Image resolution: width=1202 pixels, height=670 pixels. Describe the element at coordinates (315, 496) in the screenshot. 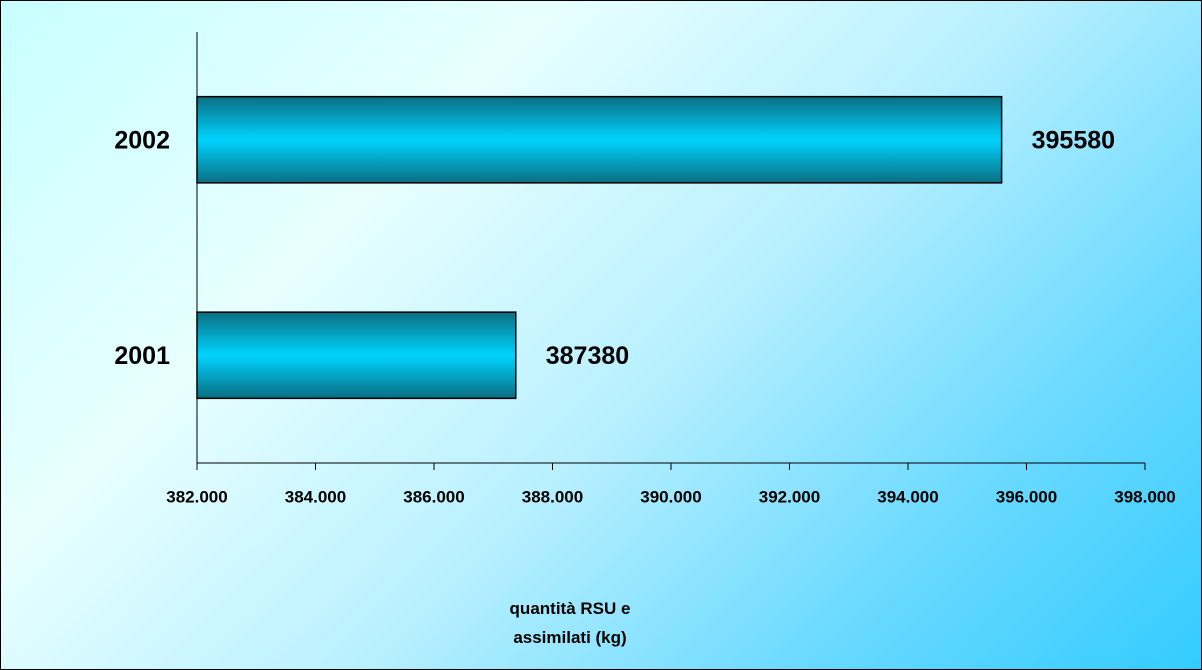

I see `x-tick-label: 384.000` at that location.